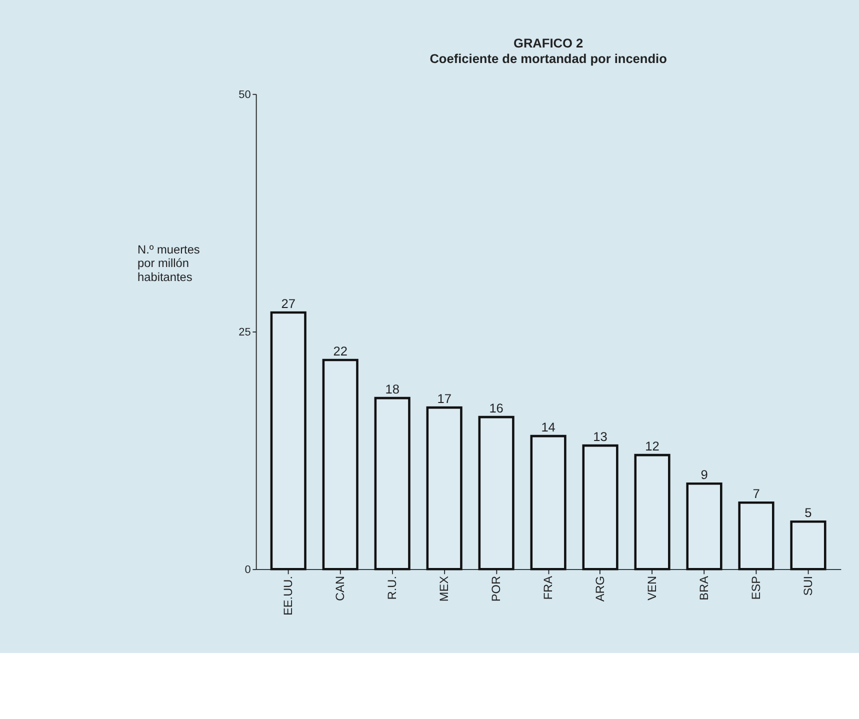  I want to click on y-tick-label: 50, so click(244, 95).